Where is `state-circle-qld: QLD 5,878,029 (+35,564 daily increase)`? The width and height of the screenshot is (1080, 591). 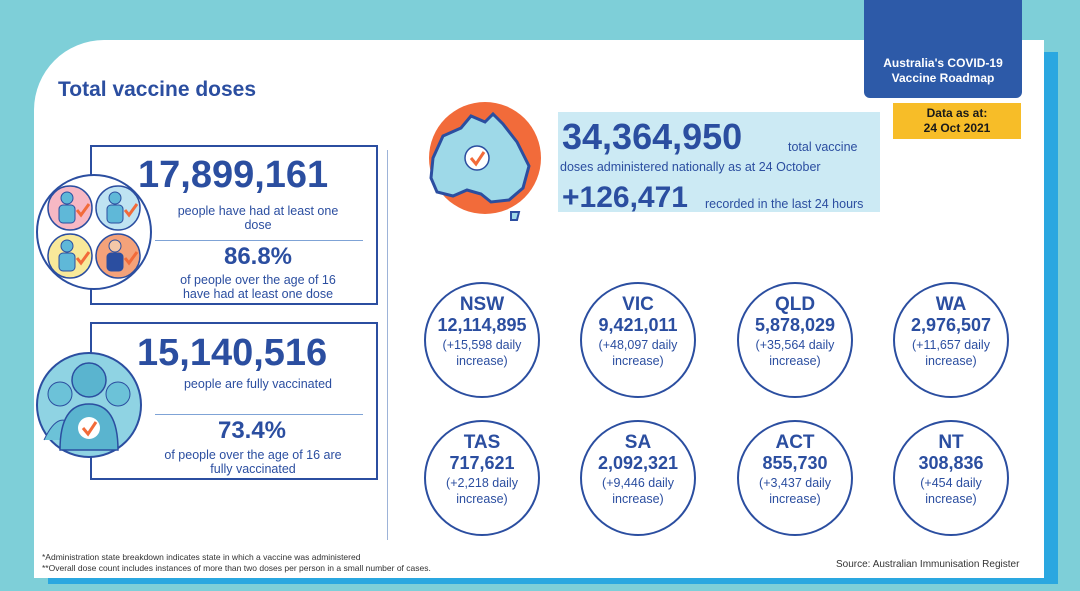
state-circle-qld: QLD 5,878,029 (+35,564 daily increase) is located at coordinates (795, 340).